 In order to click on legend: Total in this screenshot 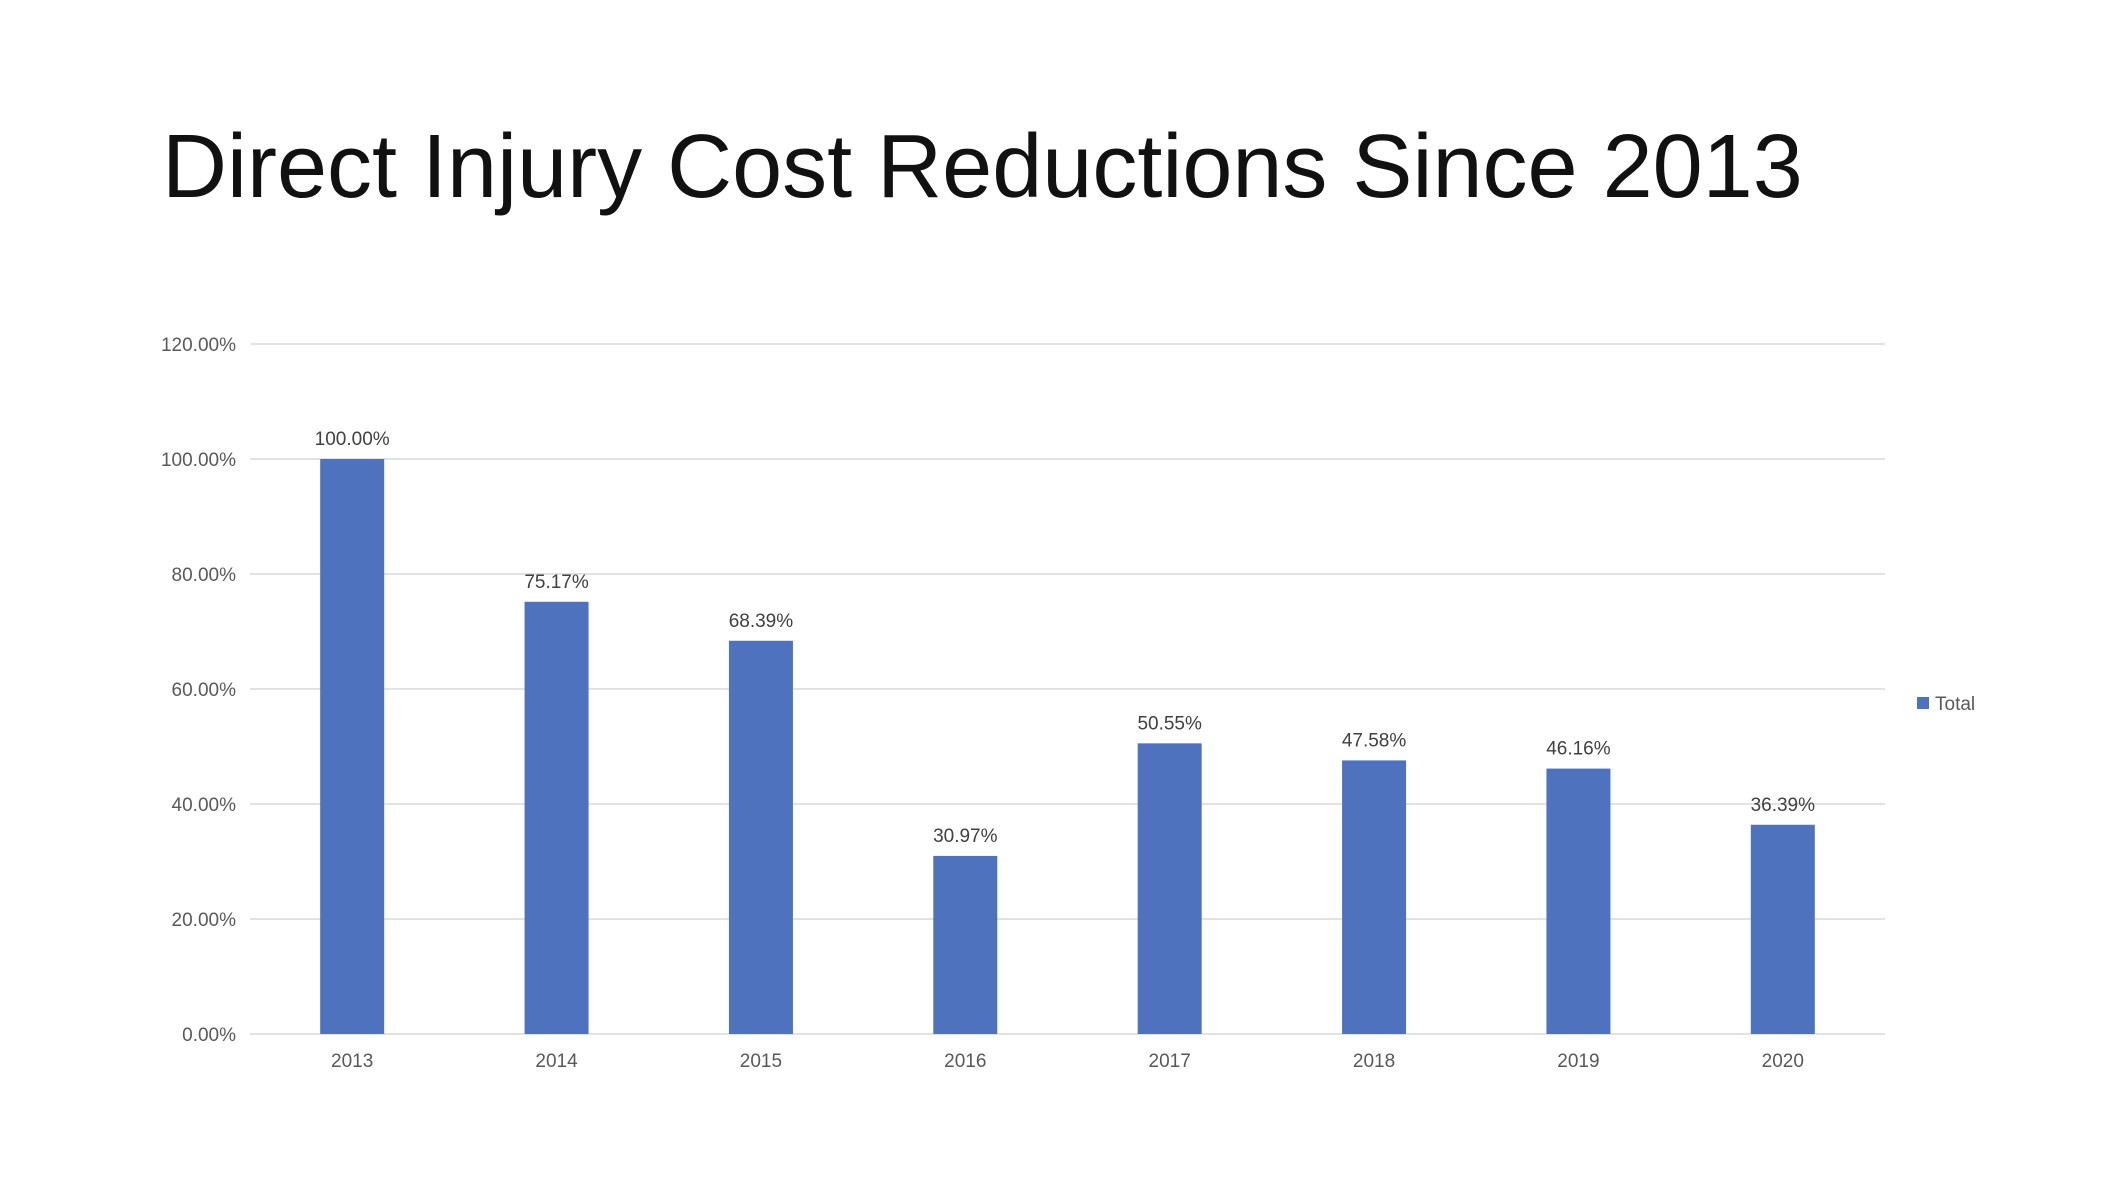, I will do `click(1946, 704)`.